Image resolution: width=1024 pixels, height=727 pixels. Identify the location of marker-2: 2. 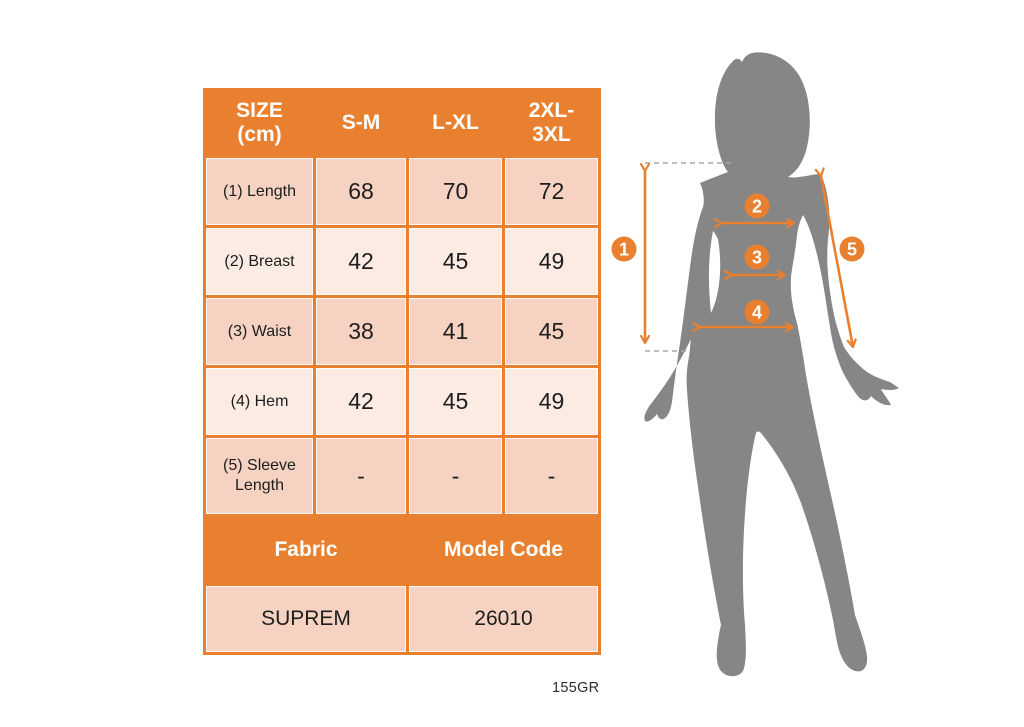
(757, 206).